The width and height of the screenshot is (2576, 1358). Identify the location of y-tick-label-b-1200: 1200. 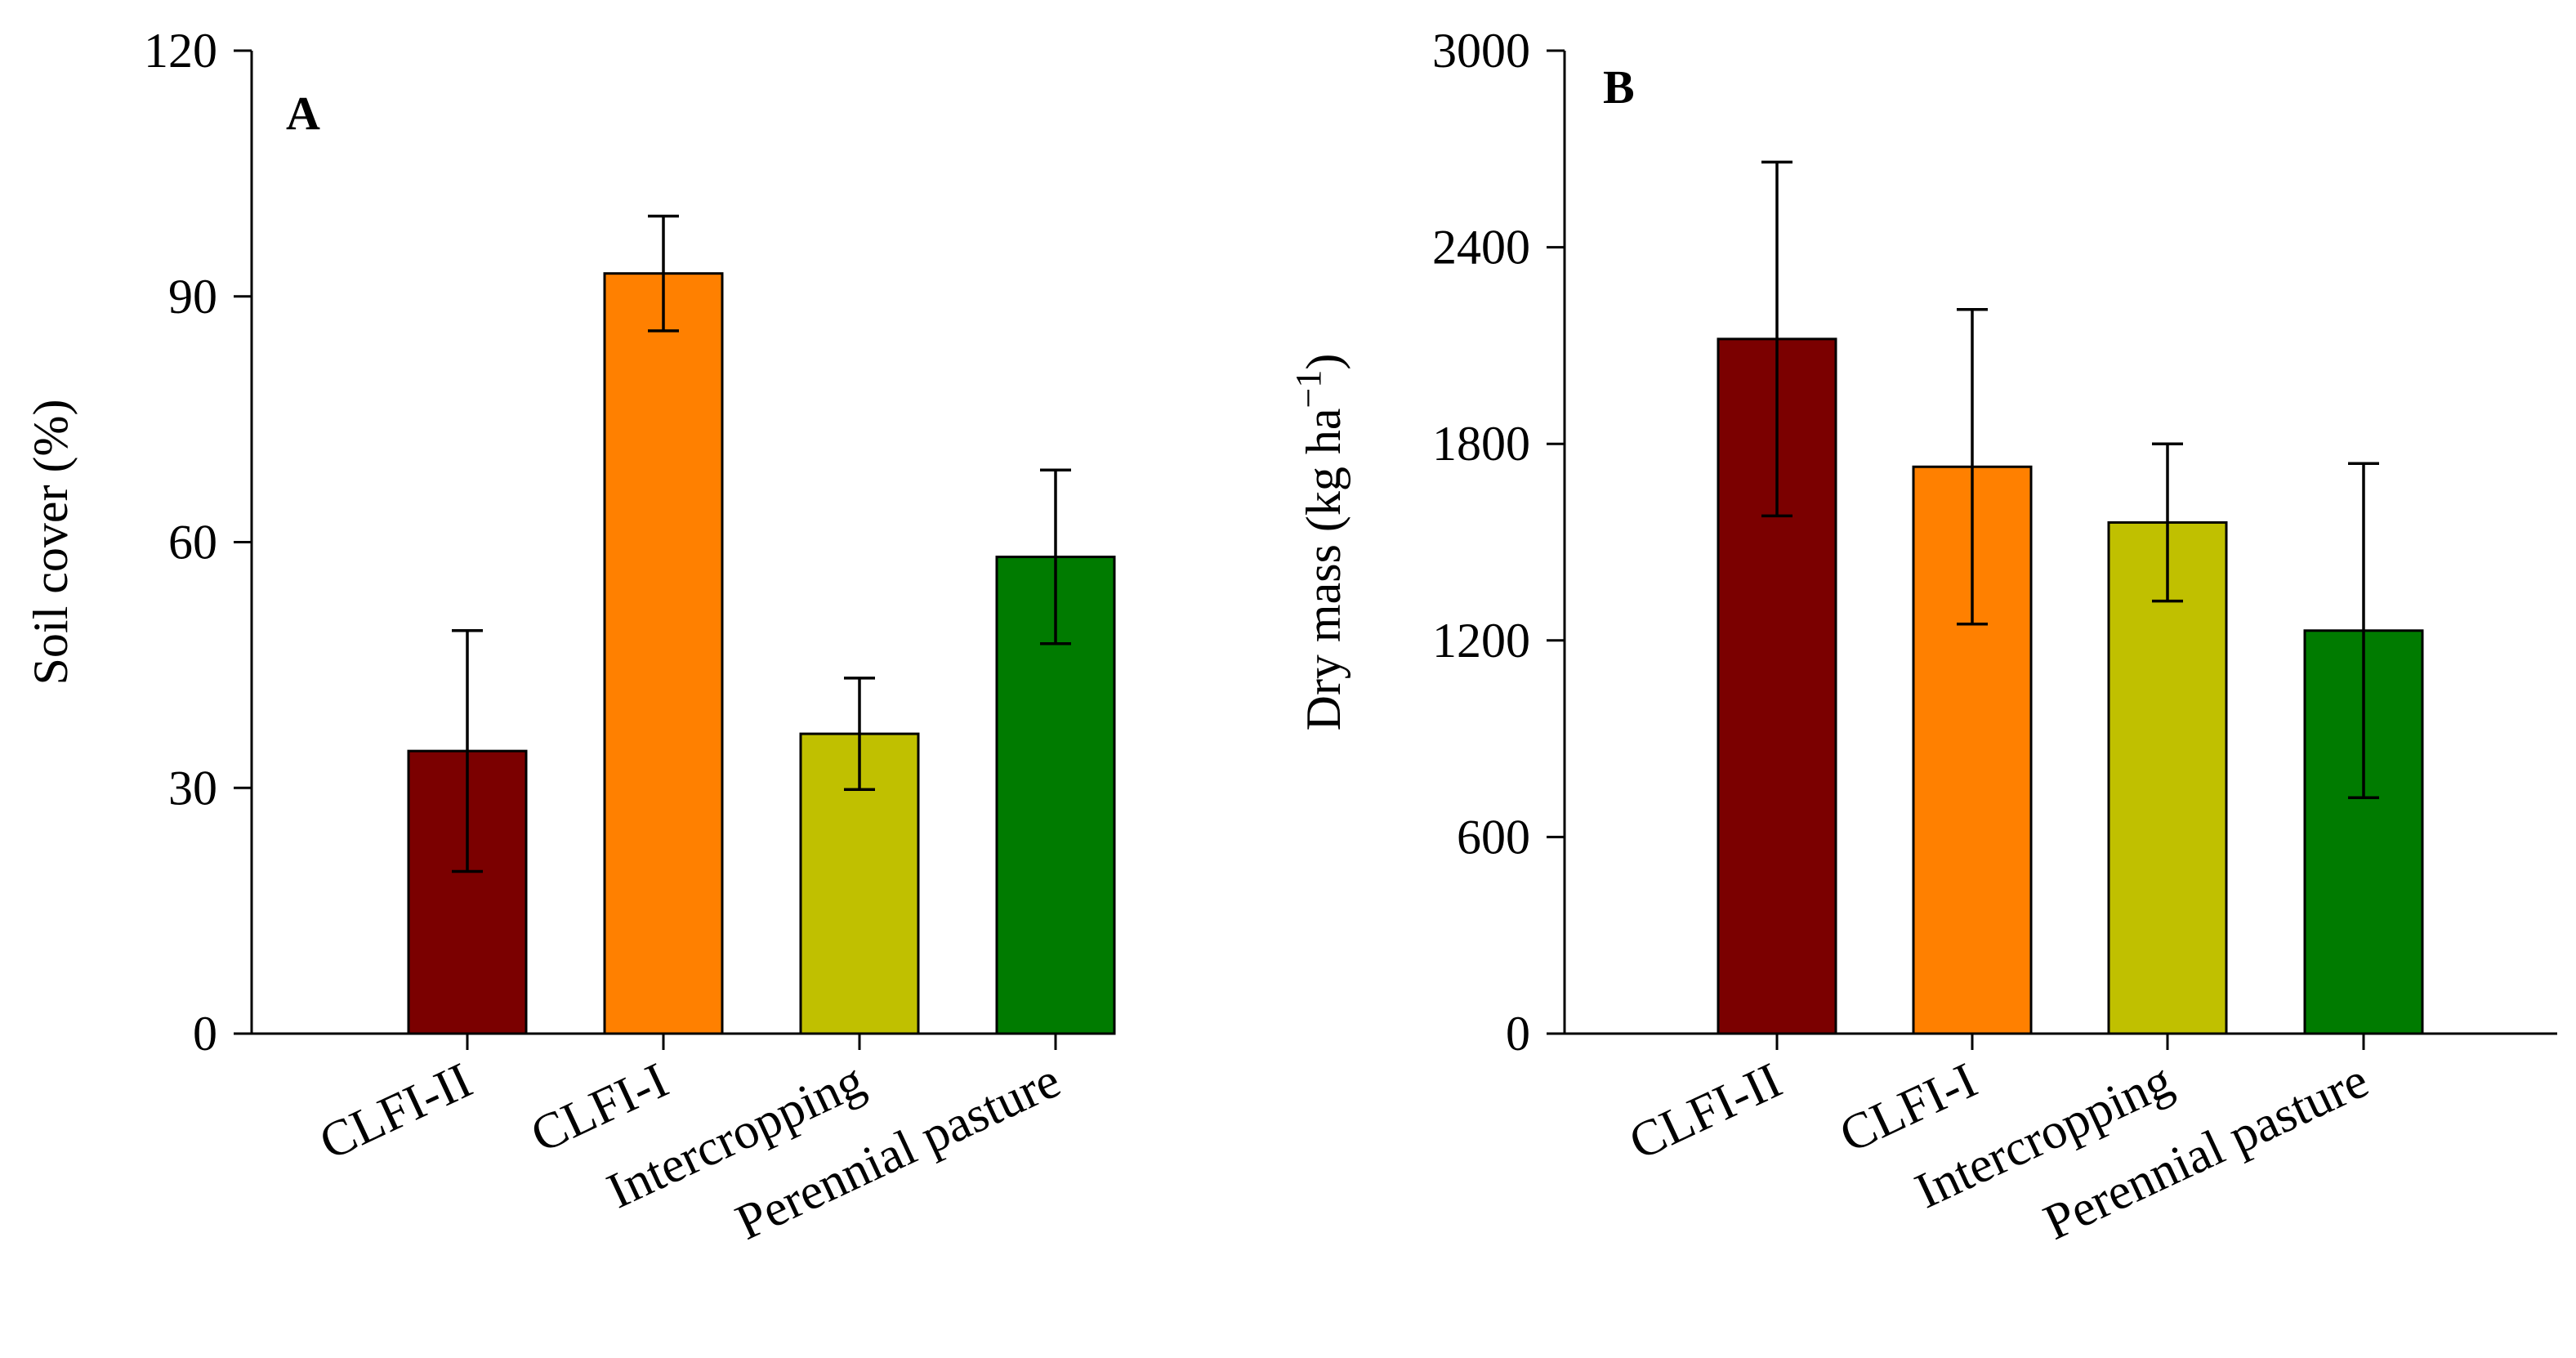
(1481, 641).